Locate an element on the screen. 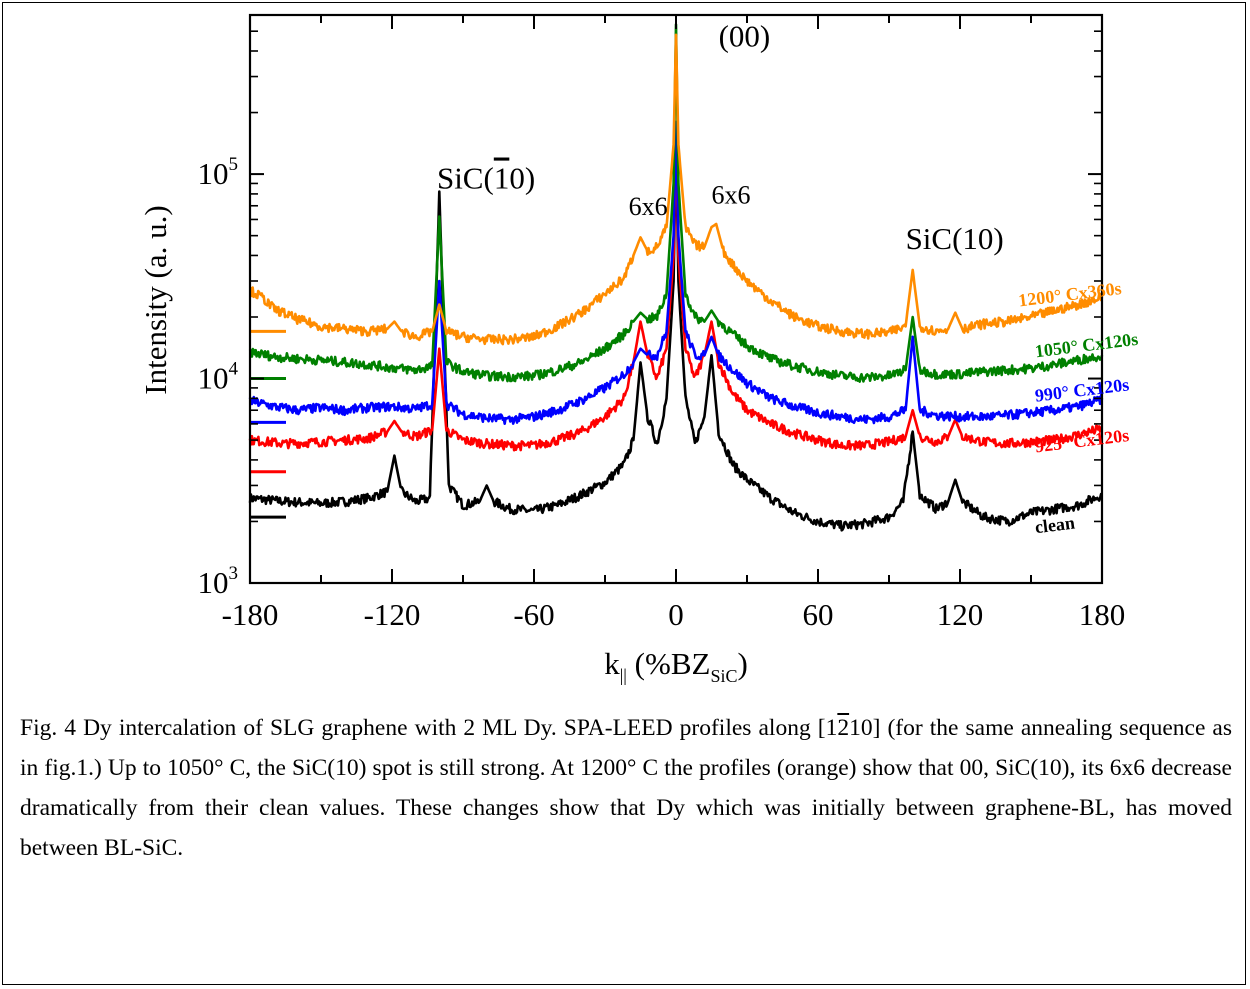  x-axis-label: k|| (%BZSiC) is located at coordinates (676, 666).